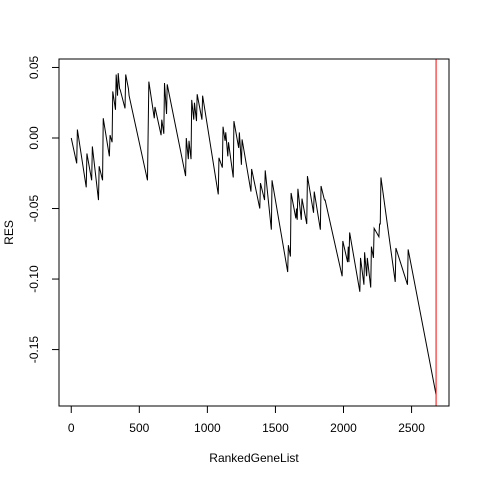 This screenshot has width=480, height=480. I want to click on y-tick-label: -0.10, so click(34, 279).